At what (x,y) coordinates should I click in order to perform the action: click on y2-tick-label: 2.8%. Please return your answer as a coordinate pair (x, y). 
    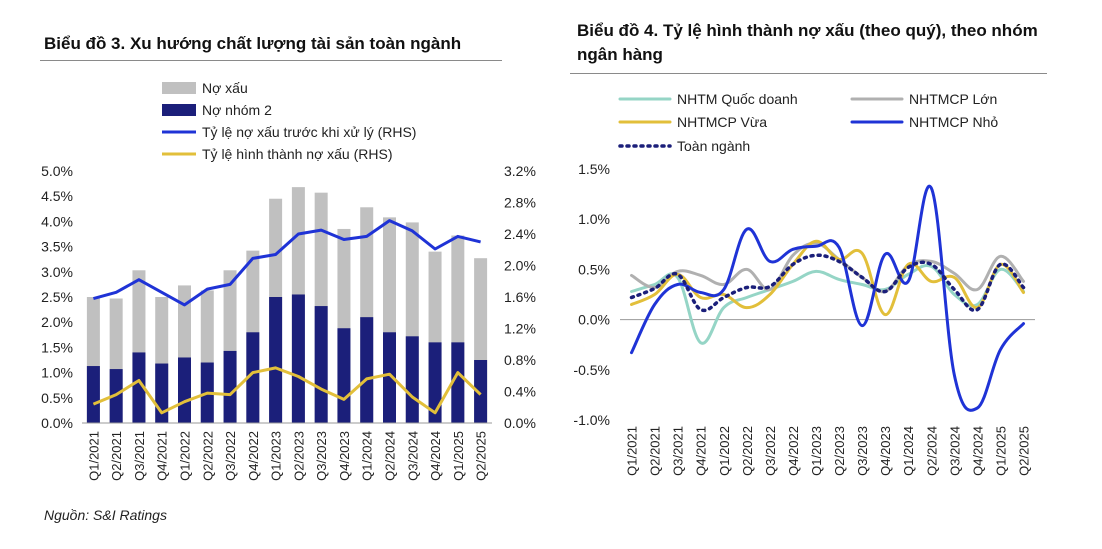
    Looking at the image, I should click on (520, 203).